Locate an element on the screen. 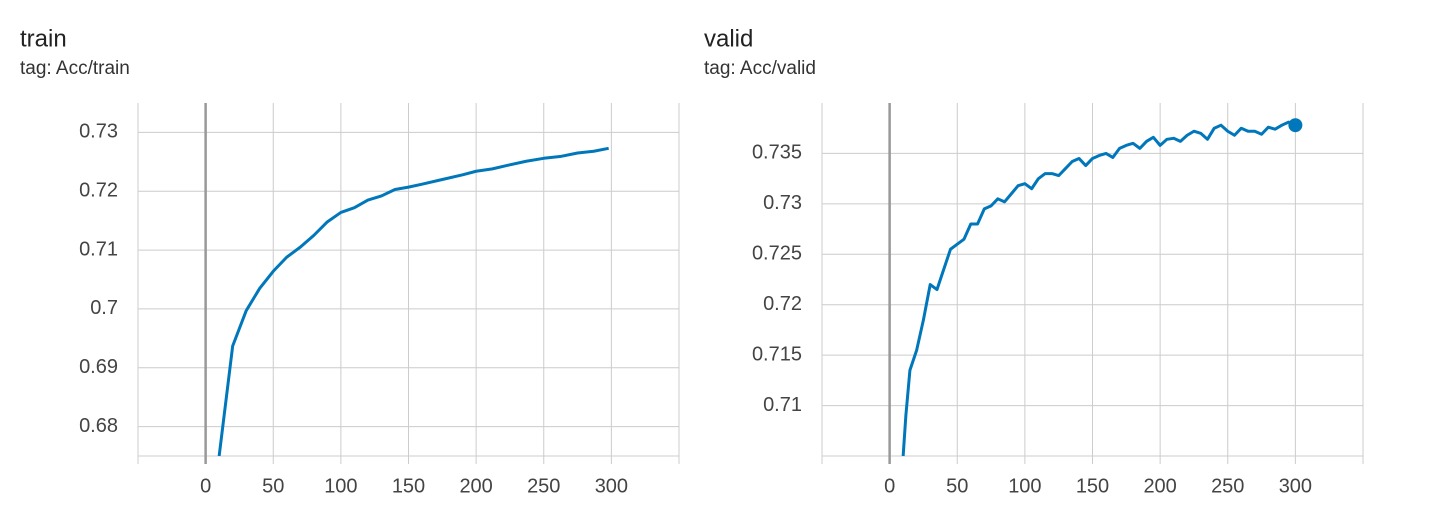  chart-subtitle: tag: Acc/train is located at coordinates (75, 68).